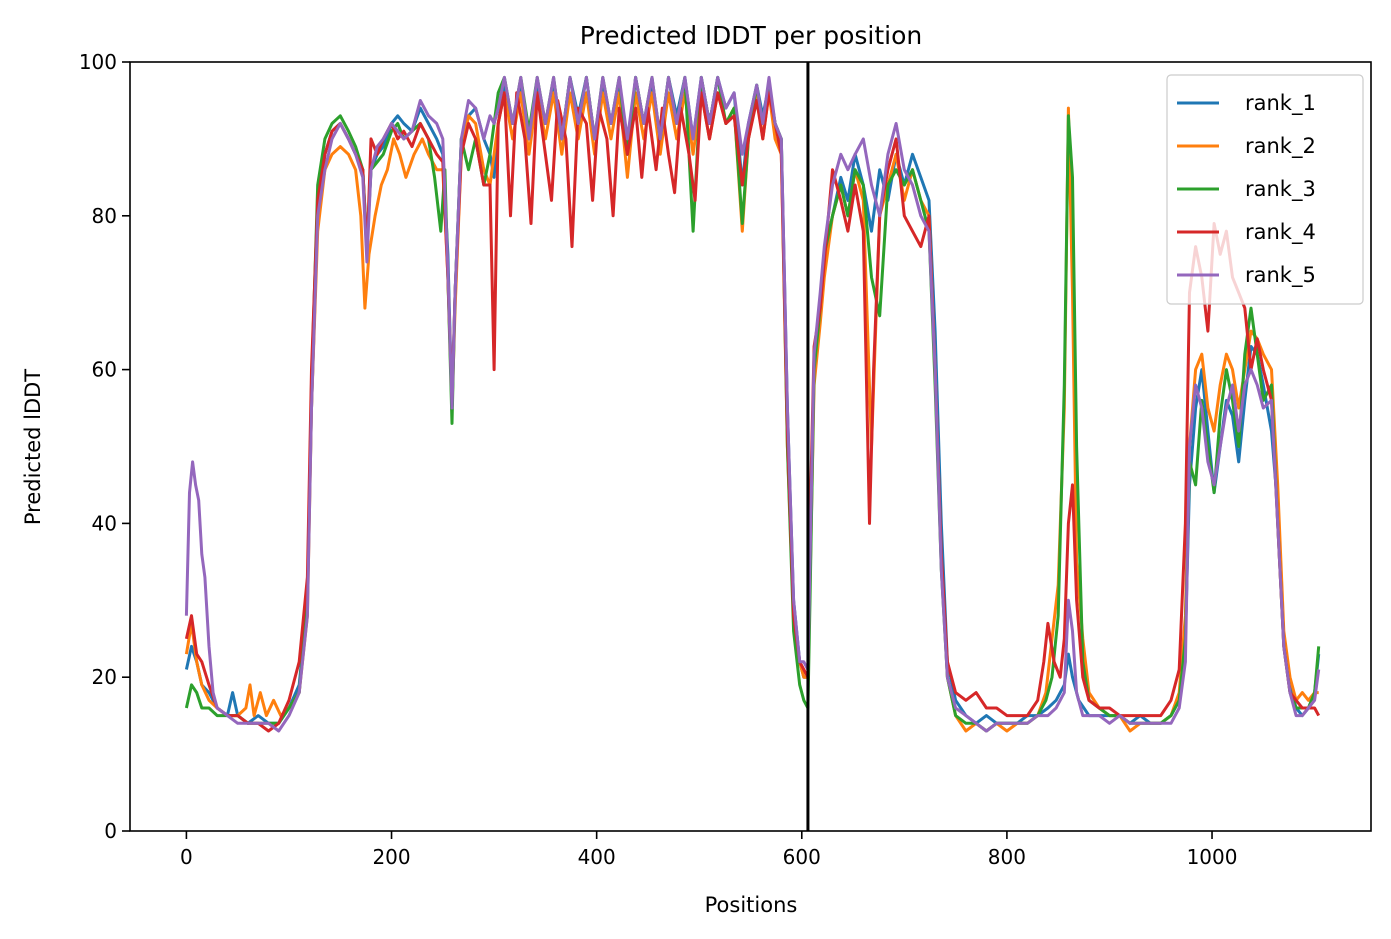  Describe the element at coordinates (1280, 189) in the screenshot. I see `legend-label-rank_3: rank_3` at that location.